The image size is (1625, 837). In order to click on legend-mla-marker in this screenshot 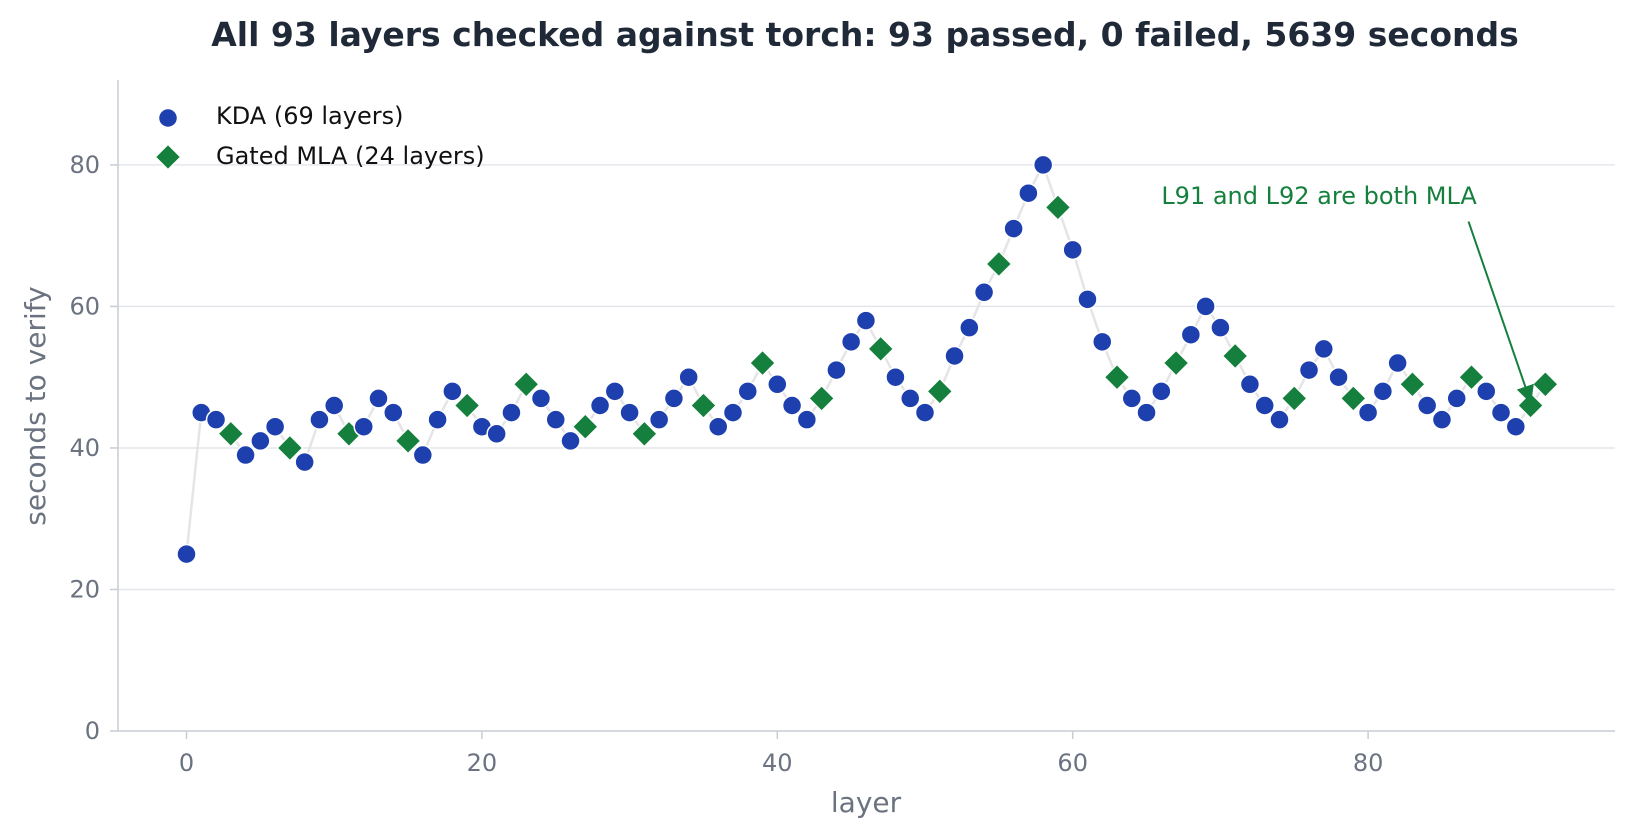, I will do `click(168, 157)`.